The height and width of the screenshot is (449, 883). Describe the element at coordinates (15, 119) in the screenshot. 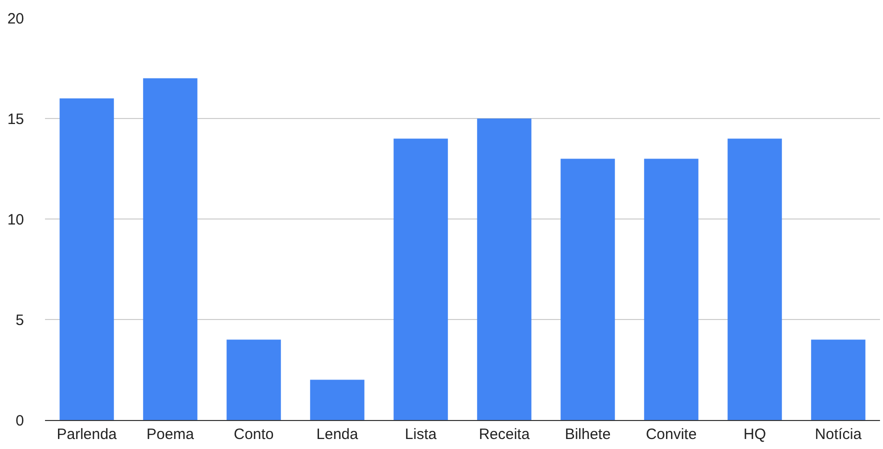

I see `y-tick-label: 15` at that location.